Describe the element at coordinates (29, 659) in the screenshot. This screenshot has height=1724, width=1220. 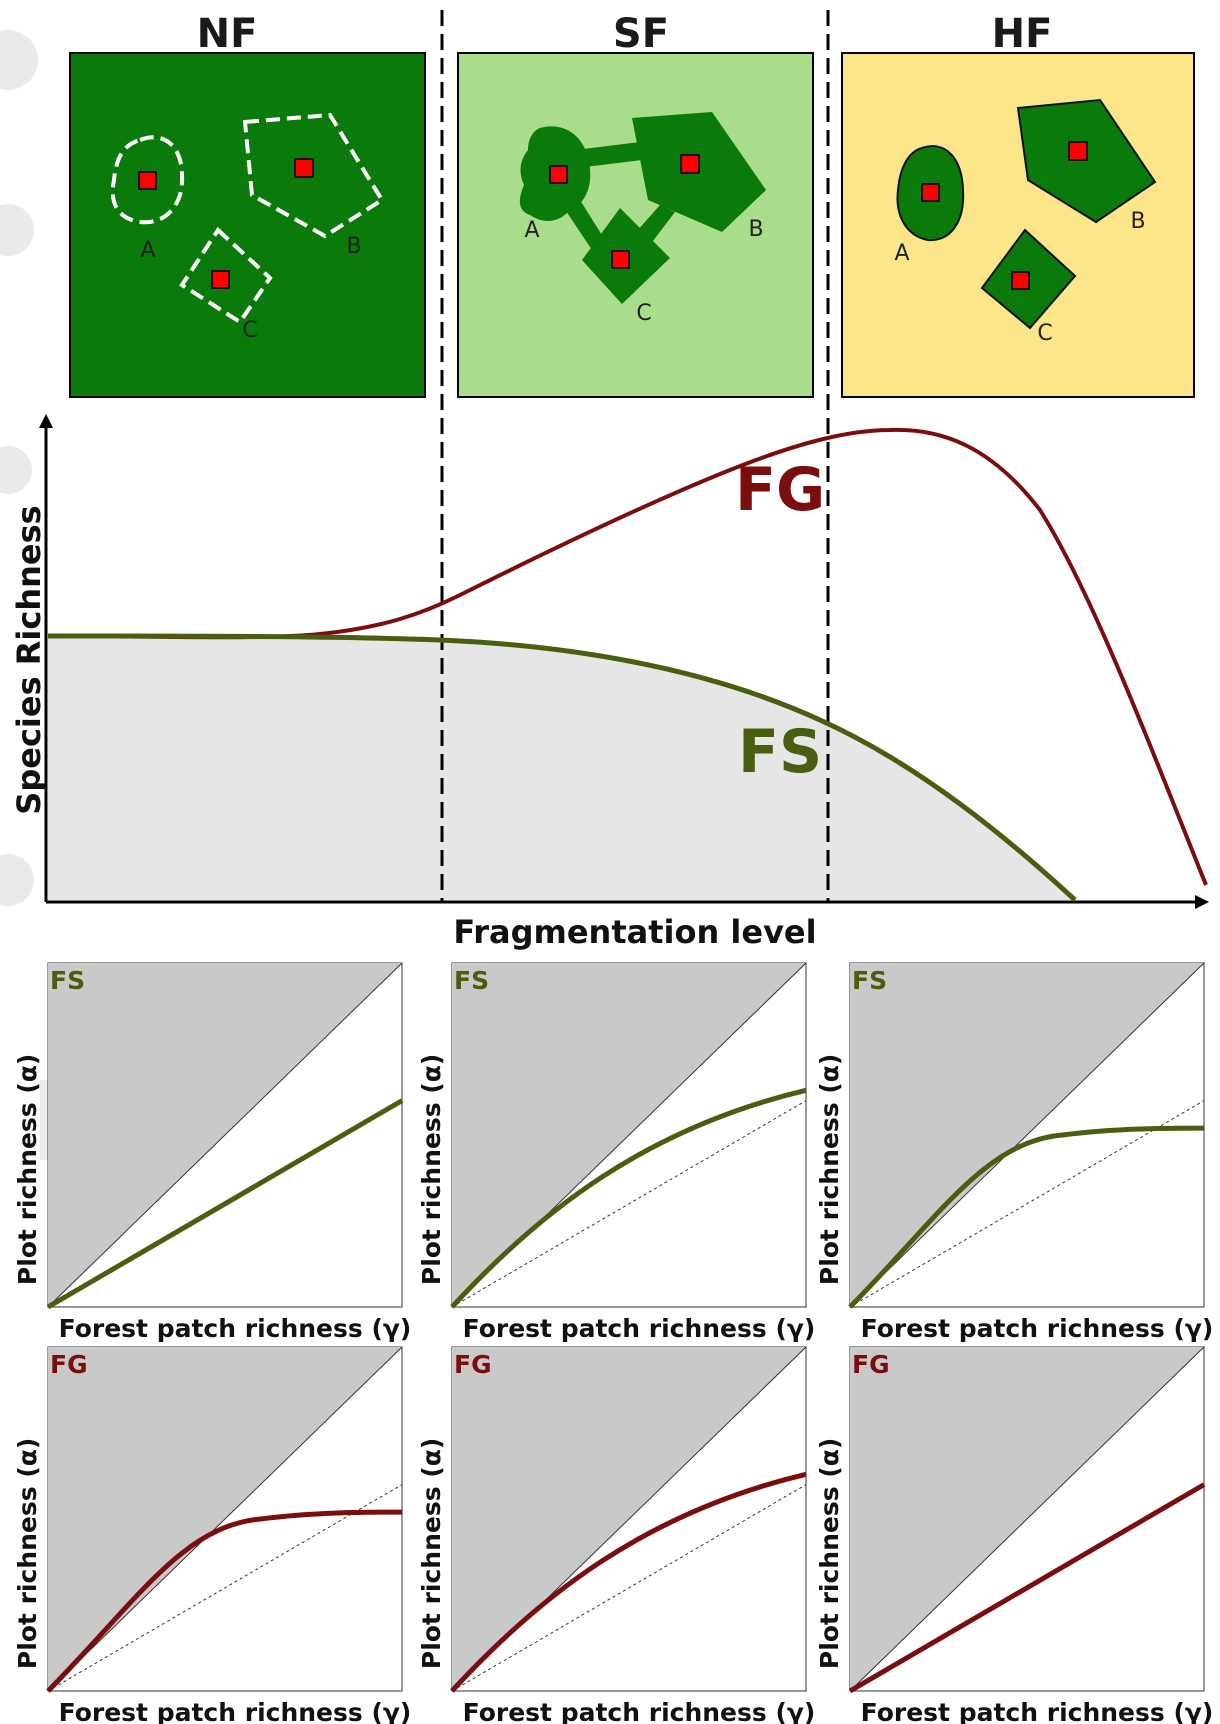
I see `y-axis-label: Species Richness` at that location.